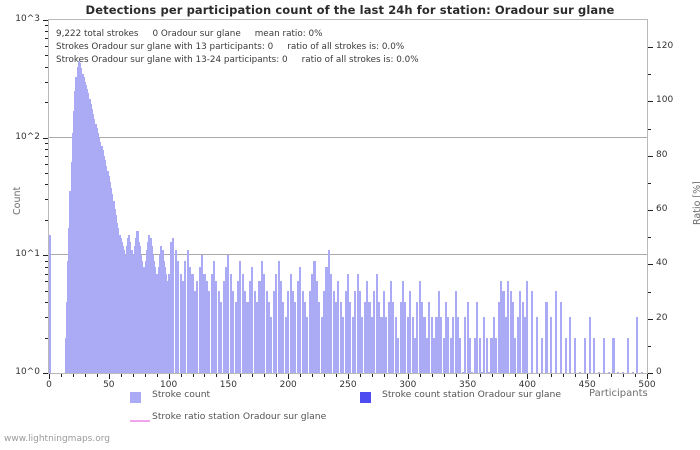 This screenshot has width=700, height=450. What do you see at coordinates (527, 385) in the screenshot?
I see `x-tick-label: 400` at bounding box center [527, 385].